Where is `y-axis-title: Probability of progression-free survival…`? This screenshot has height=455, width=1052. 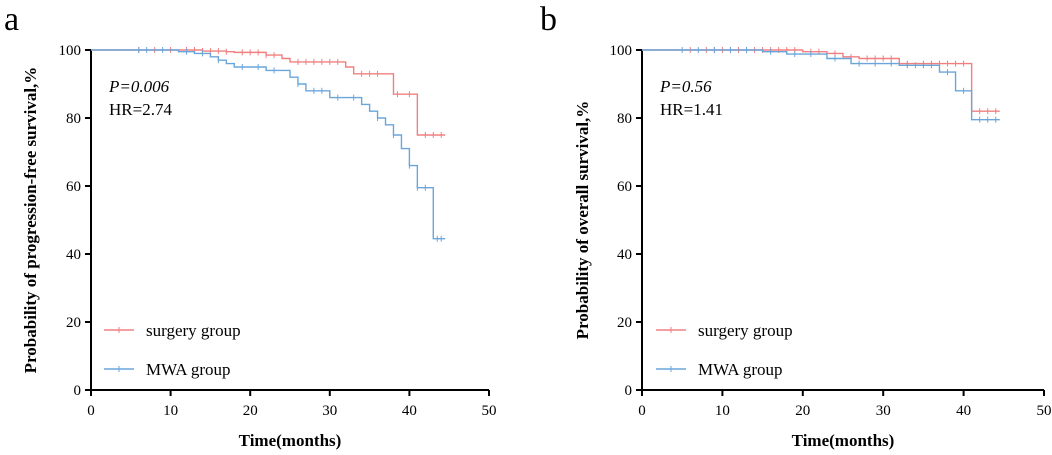
y-axis-title: Probability of progression-free survival… is located at coordinates (30, 220).